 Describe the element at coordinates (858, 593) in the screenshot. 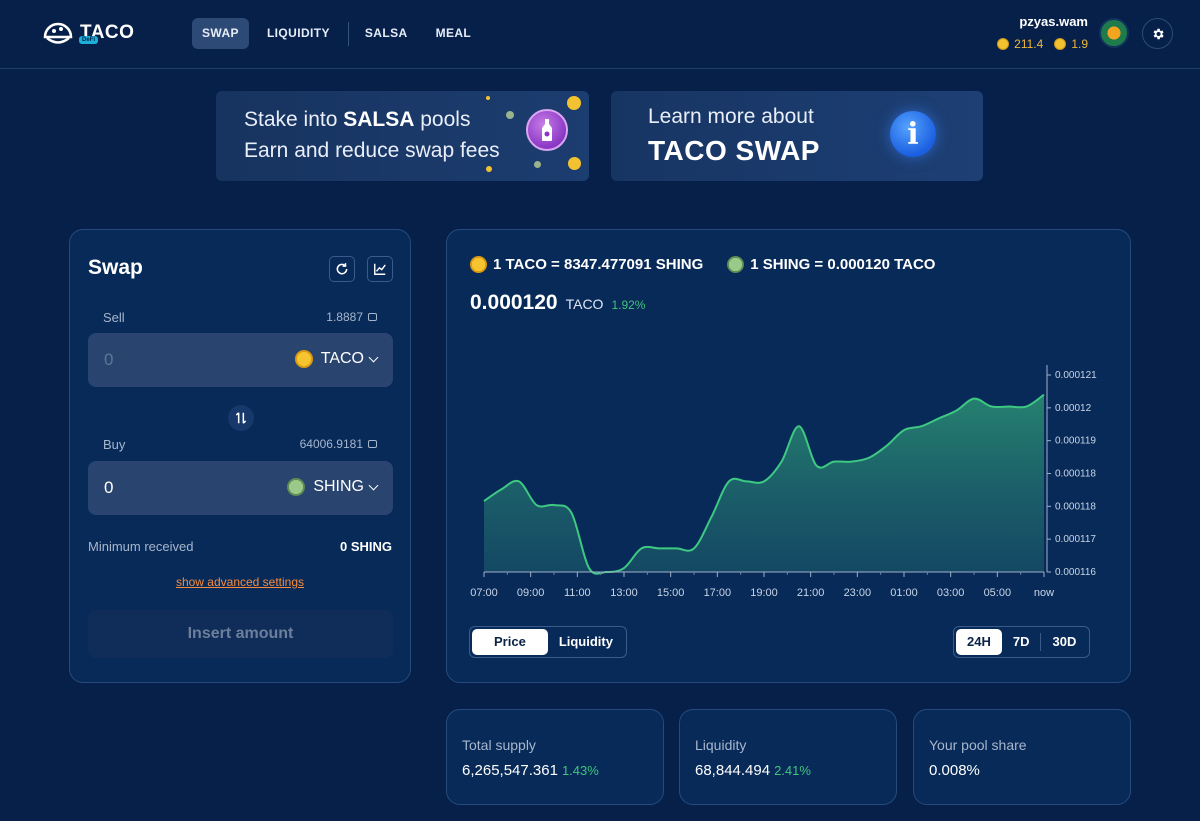

I see `x-tick-label: 23:00` at that location.